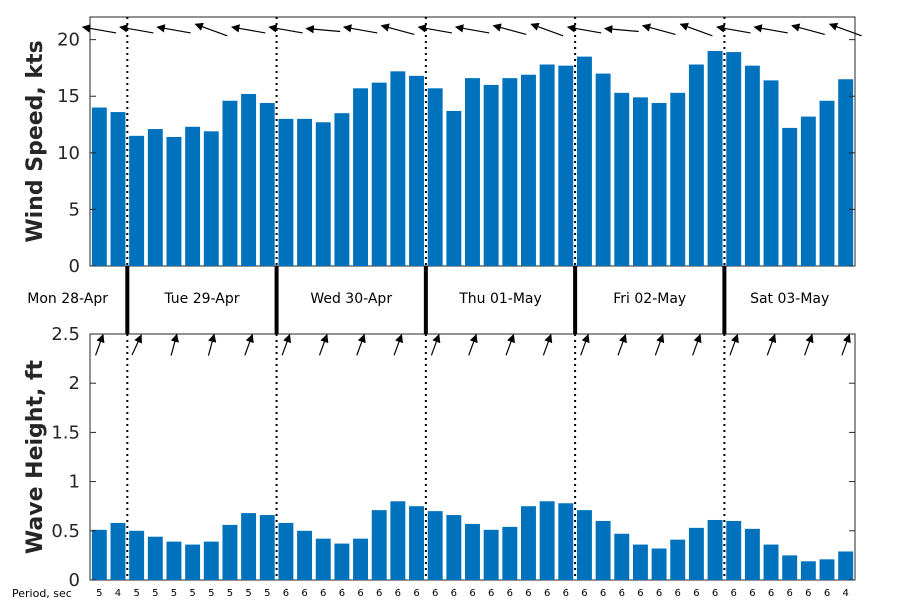  Describe the element at coordinates (68, 96) in the screenshot. I see `wind-ytick-label: 15` at that location.